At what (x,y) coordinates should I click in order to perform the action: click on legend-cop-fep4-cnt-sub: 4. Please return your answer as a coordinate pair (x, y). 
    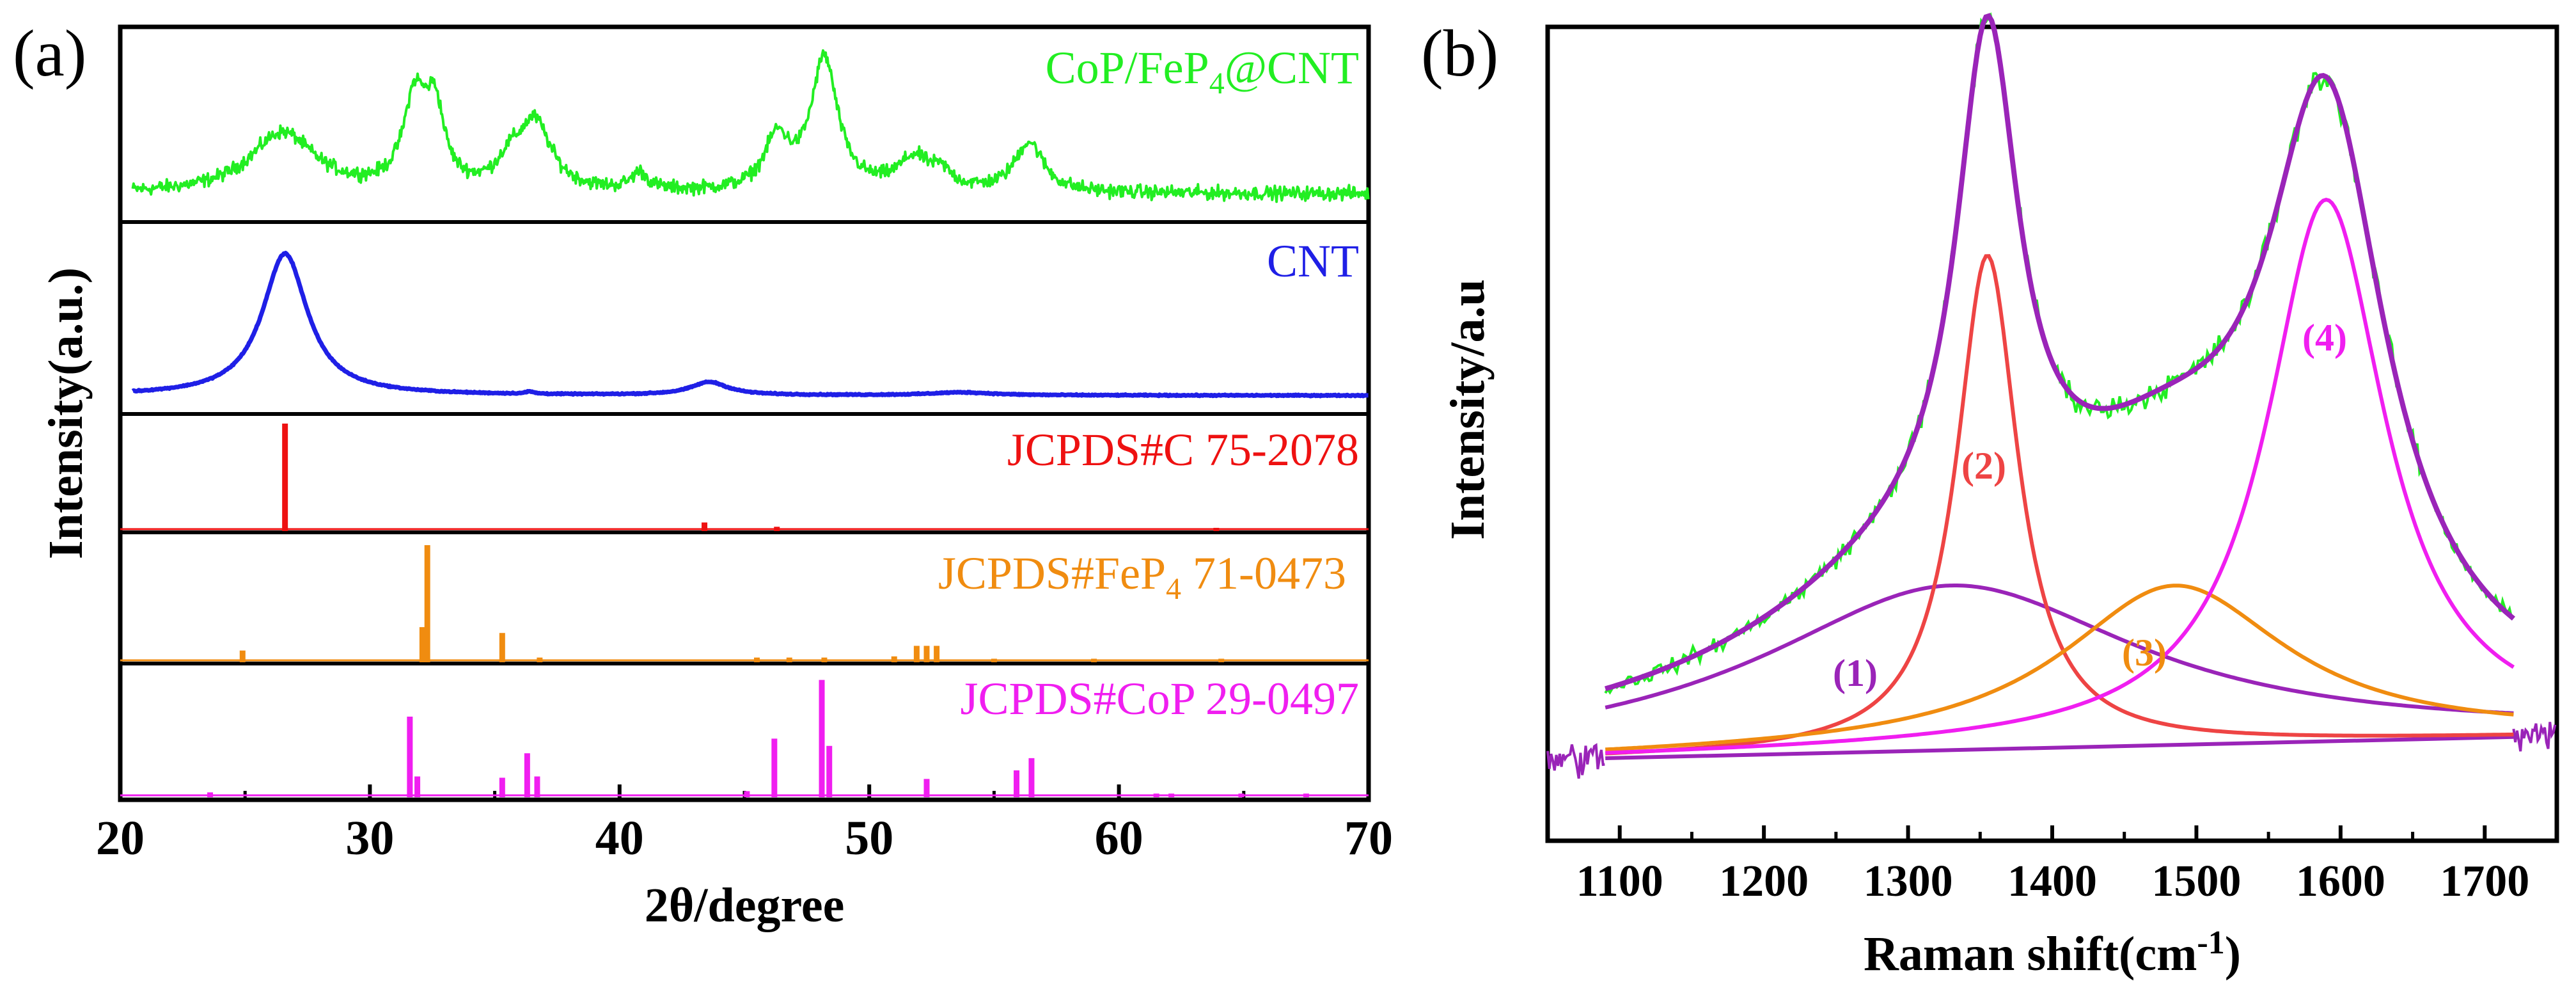
    Looking at the image, I should click on (1217, 83).